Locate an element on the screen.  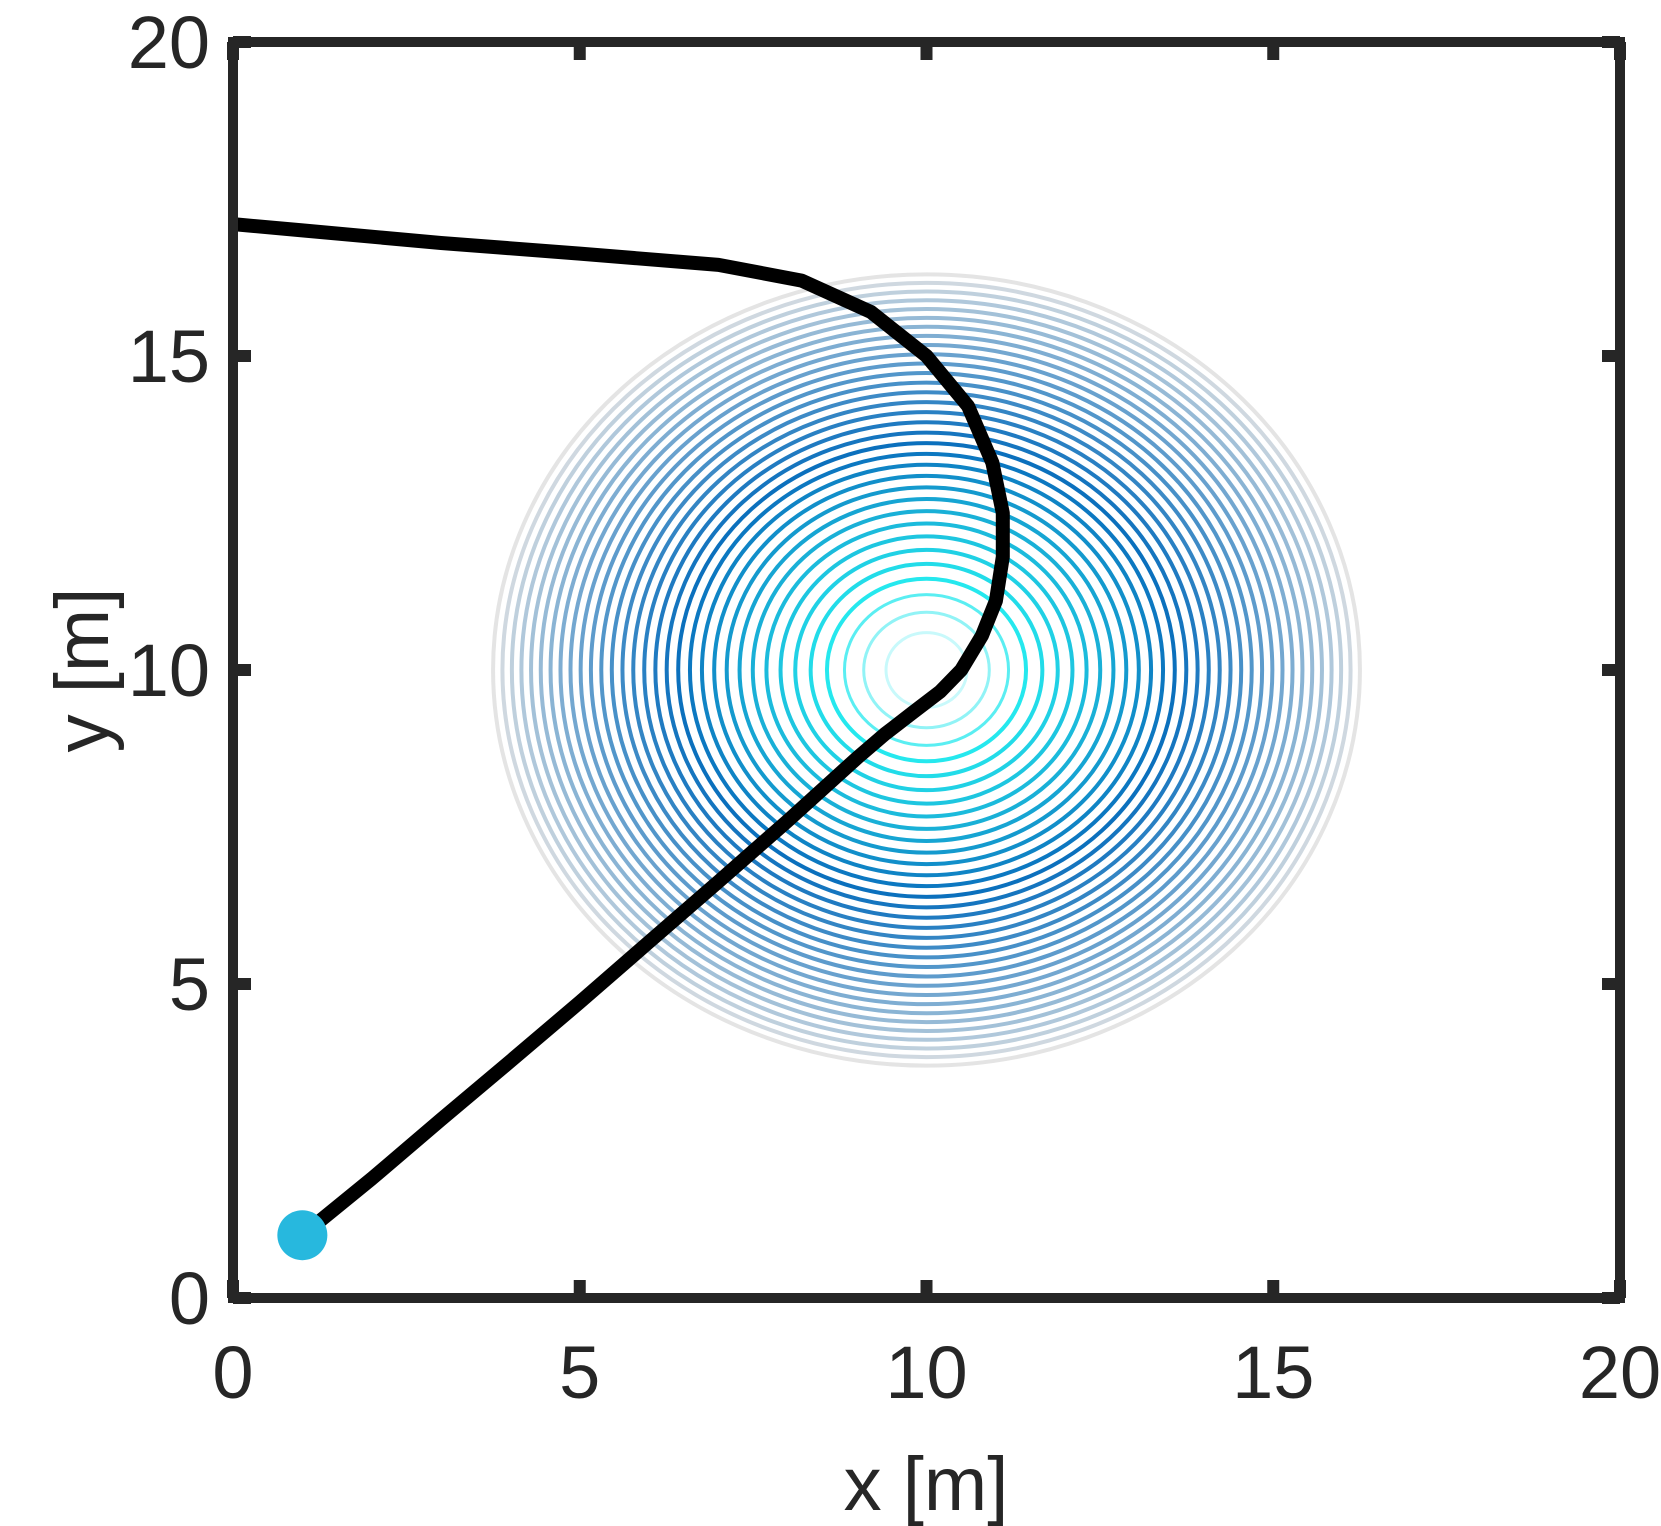
x-tick-label: 0 is located at coordinates (232, 1372).